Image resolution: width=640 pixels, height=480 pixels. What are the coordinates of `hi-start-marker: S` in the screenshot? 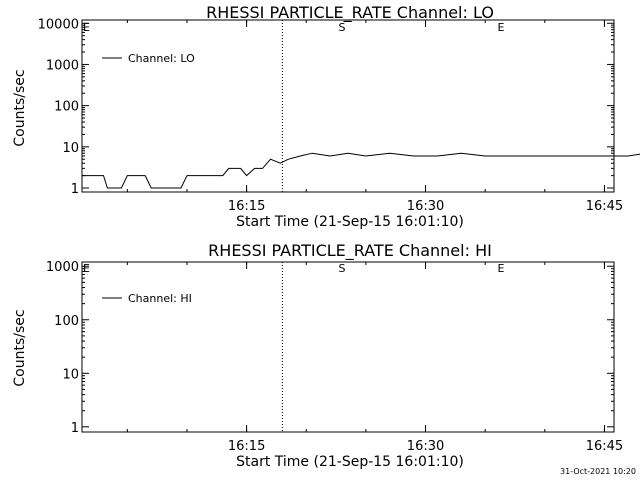 It's located at (342, 268).